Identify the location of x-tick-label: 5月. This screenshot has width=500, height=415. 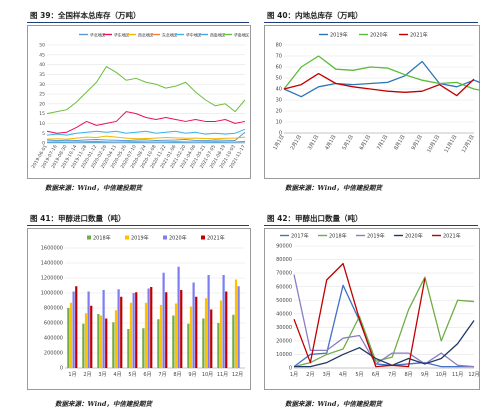
(132, 375).